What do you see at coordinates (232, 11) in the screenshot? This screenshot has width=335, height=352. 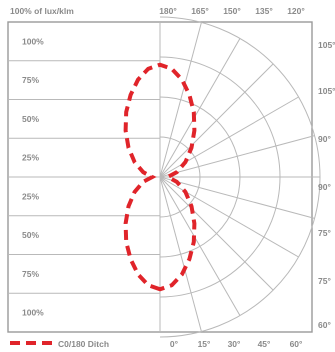 I see `top-angle-label: 150°` at bounding box center [232, 11].